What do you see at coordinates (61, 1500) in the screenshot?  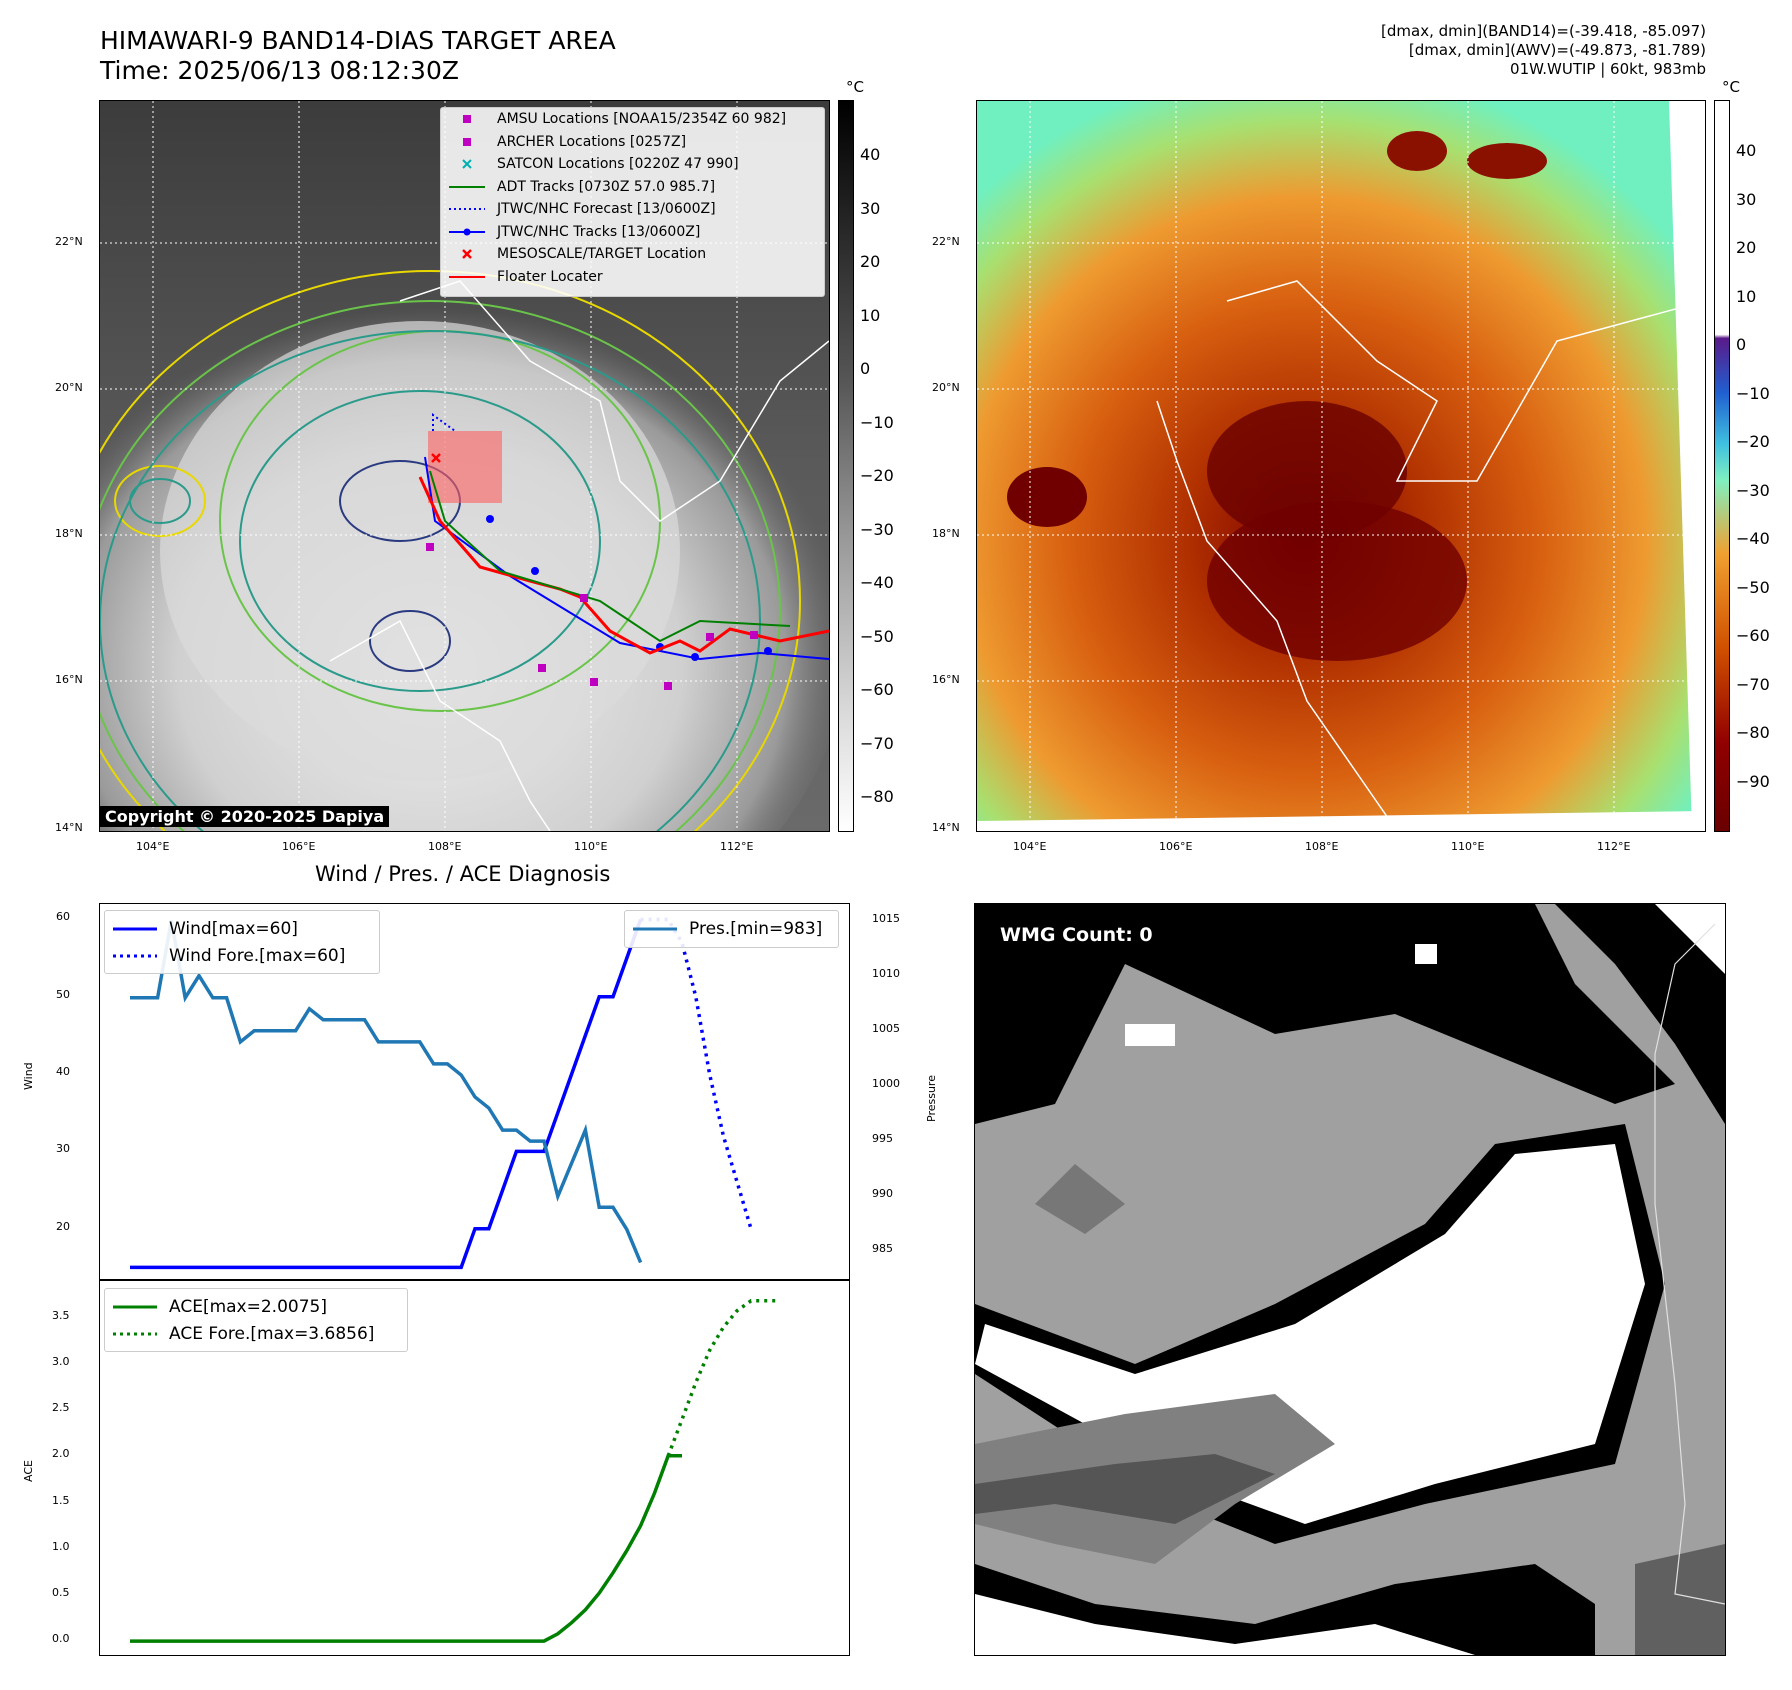 I see `ace-tick-label: 1.5` at bounding box center [61, 1500].